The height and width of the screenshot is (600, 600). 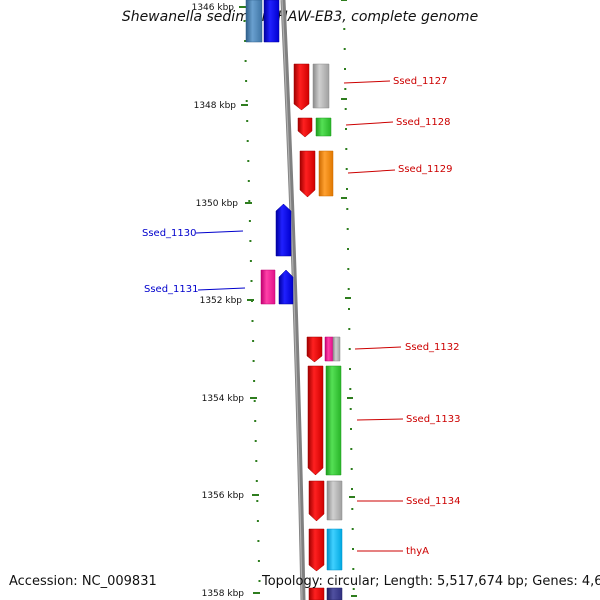 I want to click on gene-thya, so click(x=325, y=550).